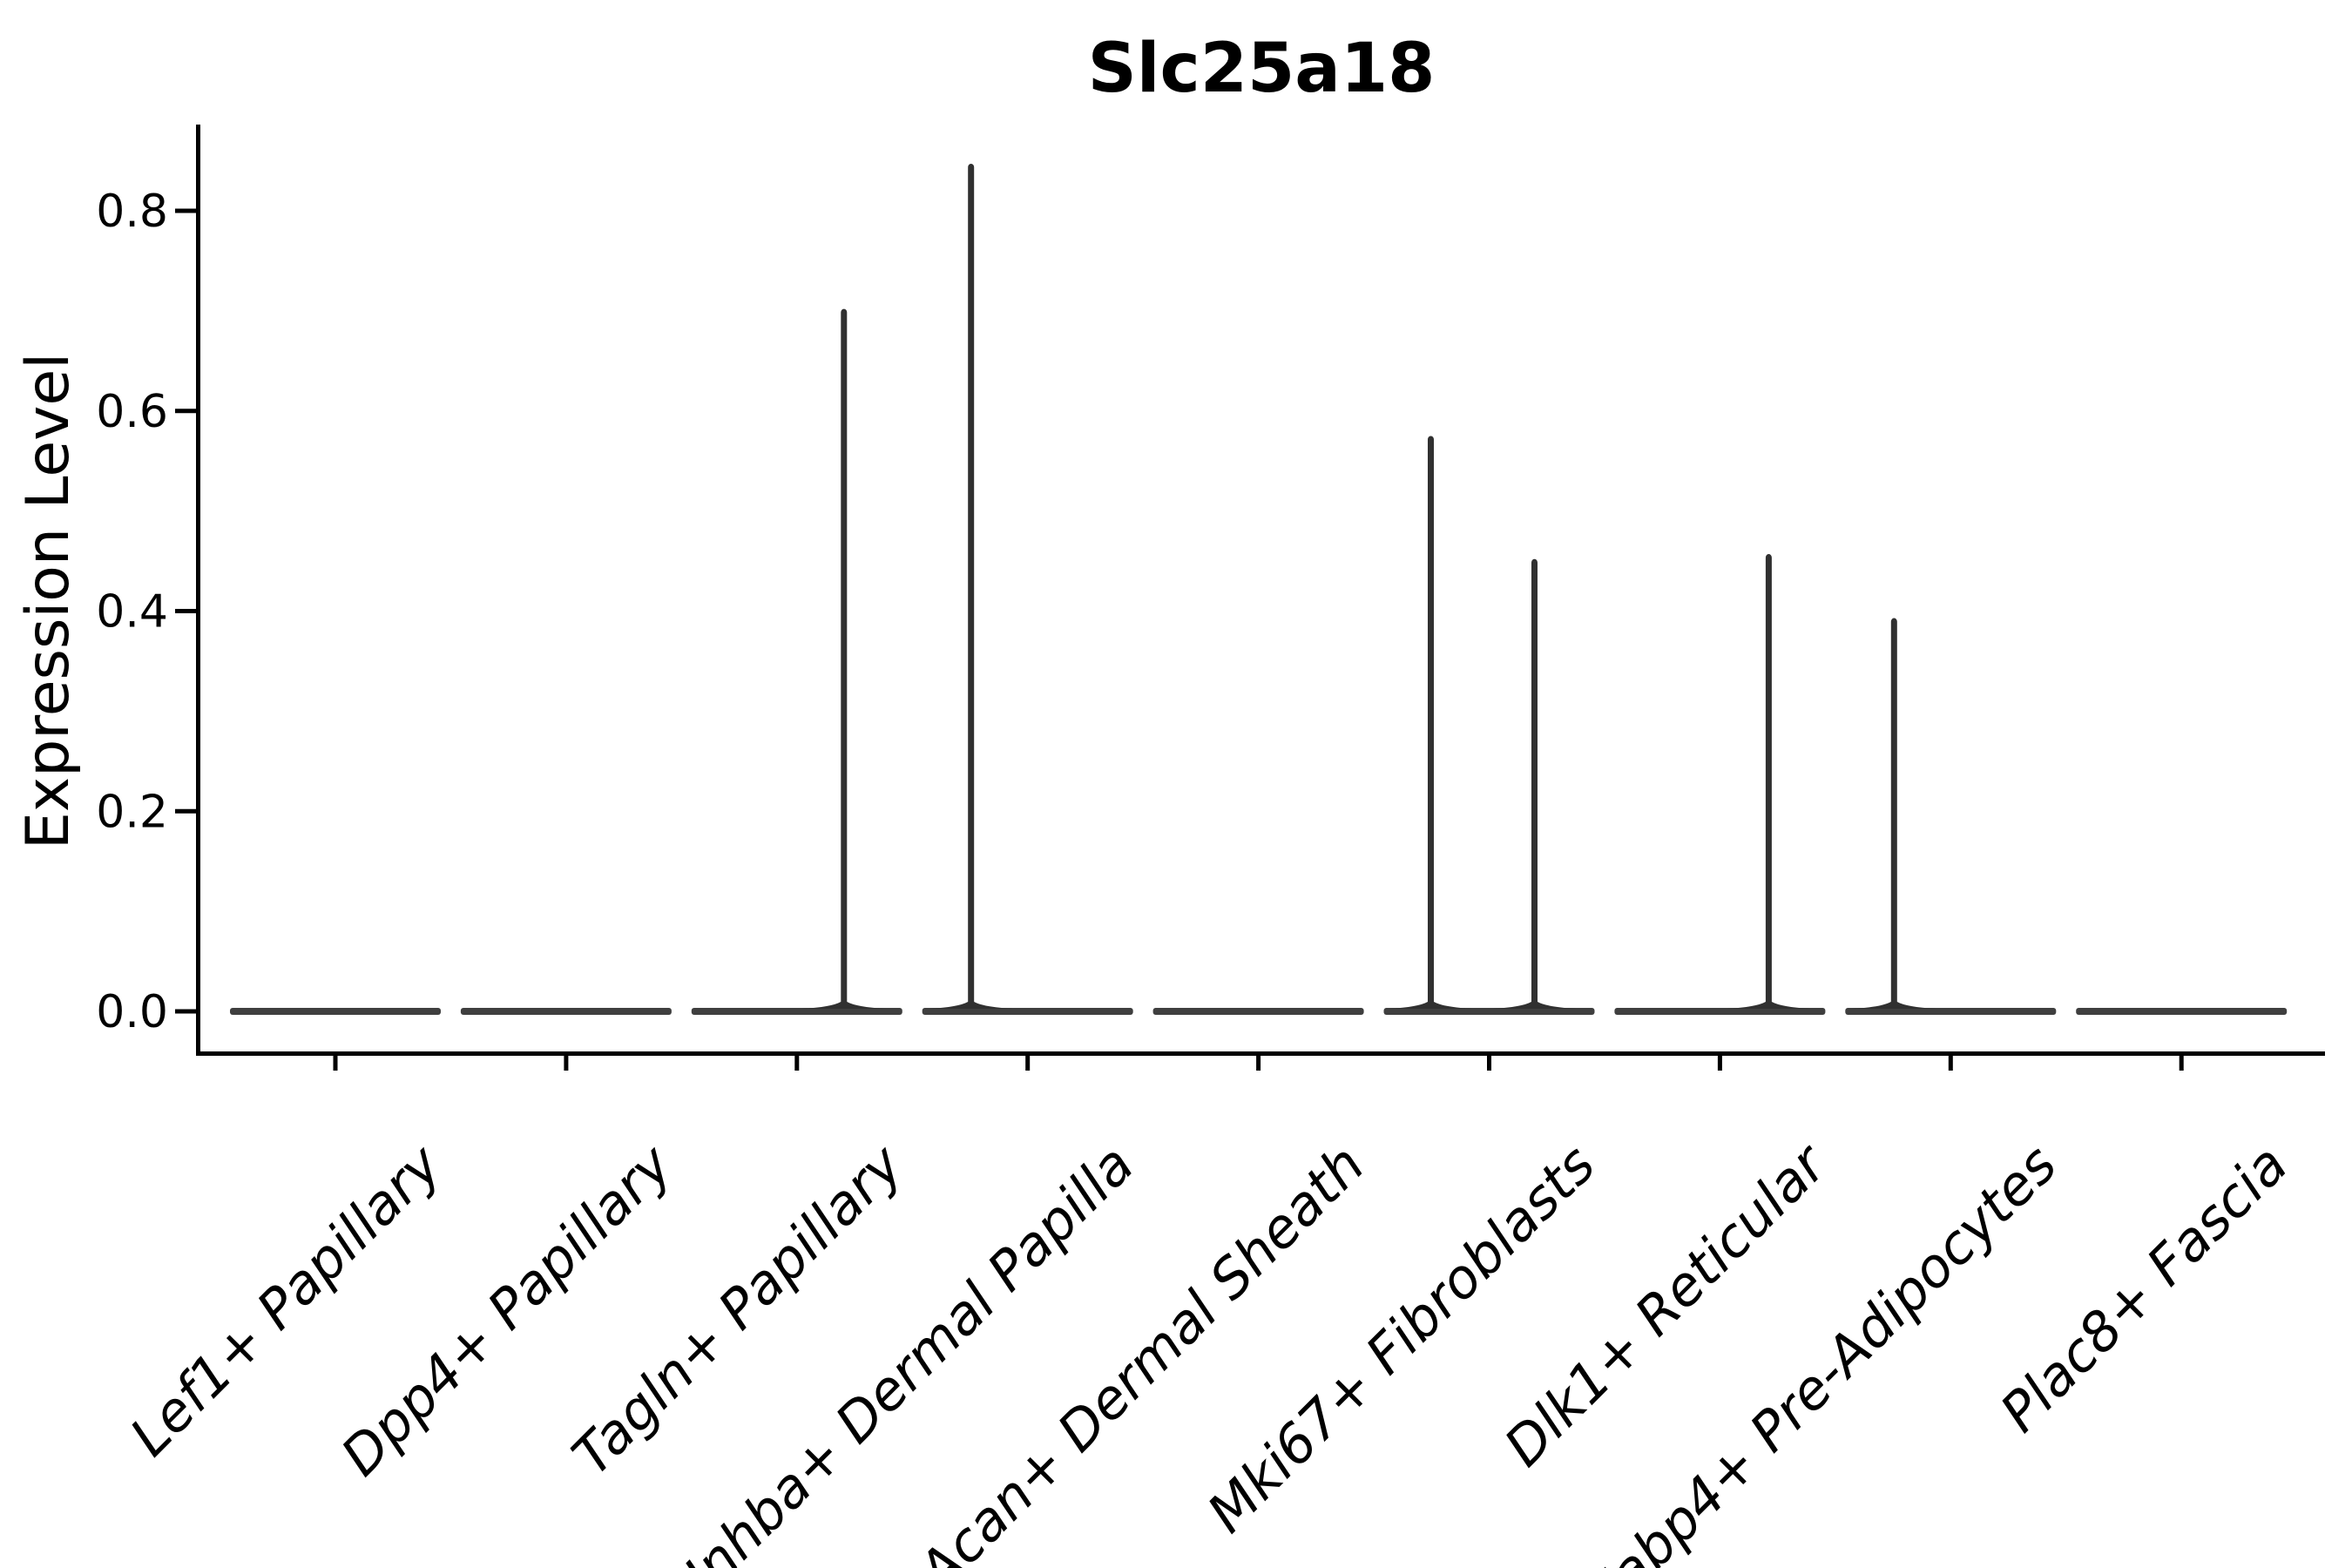 Image resolution: width=2352 pixels, height=1568 pixels. I want to click on y-tick-label: 0.6, so click(132, 412).